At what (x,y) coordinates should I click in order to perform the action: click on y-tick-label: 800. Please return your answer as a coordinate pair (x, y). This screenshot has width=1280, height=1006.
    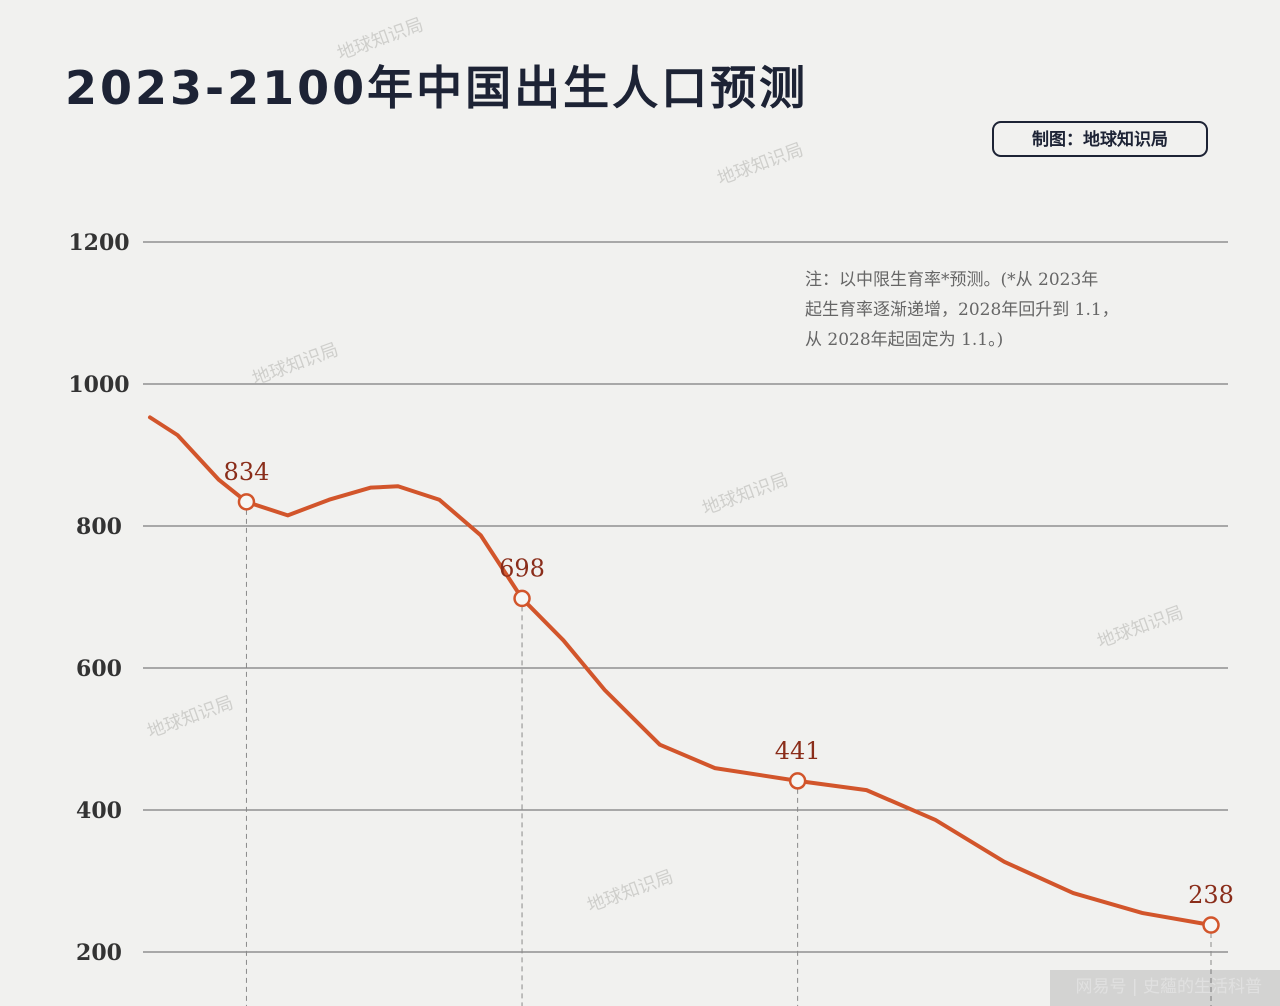
    Looking at the image, I should click on (99, 527).